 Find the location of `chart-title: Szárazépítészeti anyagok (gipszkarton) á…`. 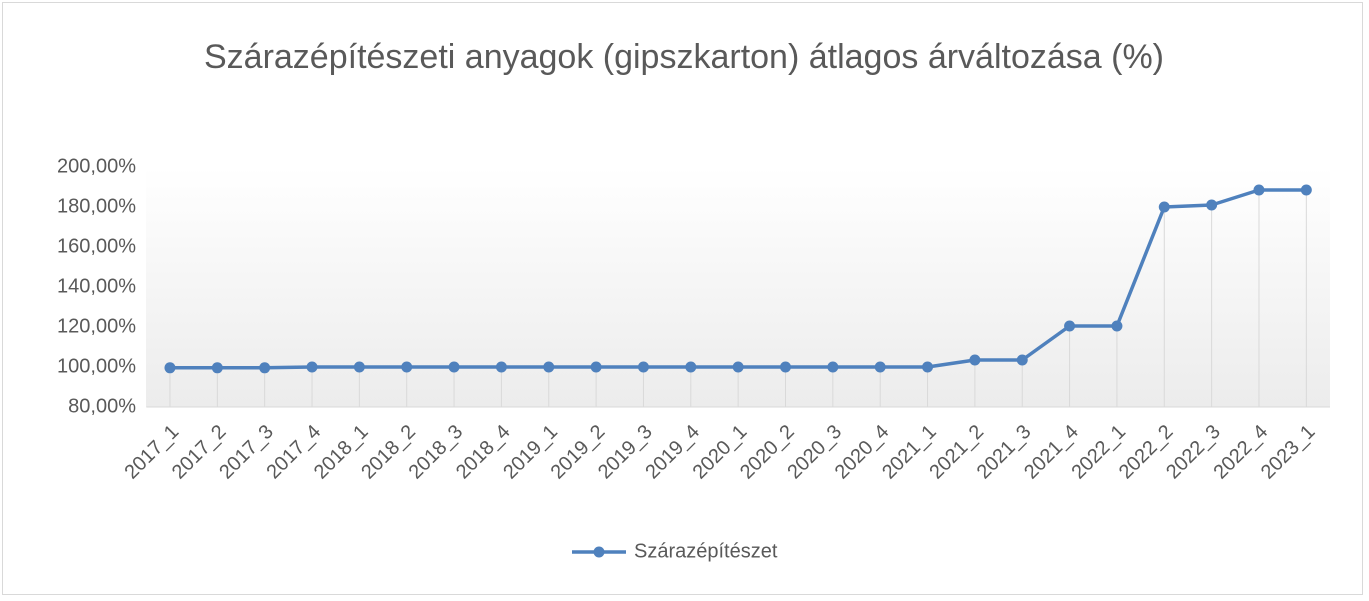

chart-title: Szárazépítészeti anyagok (gipszkarton) á… is located at coordinates (684, 57).